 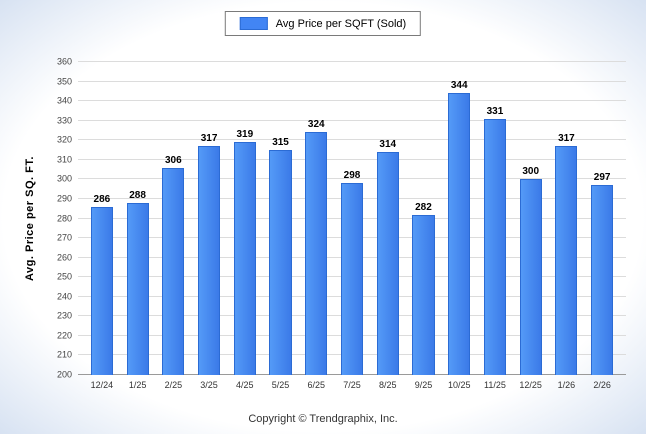 What do you see at coordinates (280, 143) in the screenshot?
I see `bar-value-label: 315` at bounding box center [280, 143].